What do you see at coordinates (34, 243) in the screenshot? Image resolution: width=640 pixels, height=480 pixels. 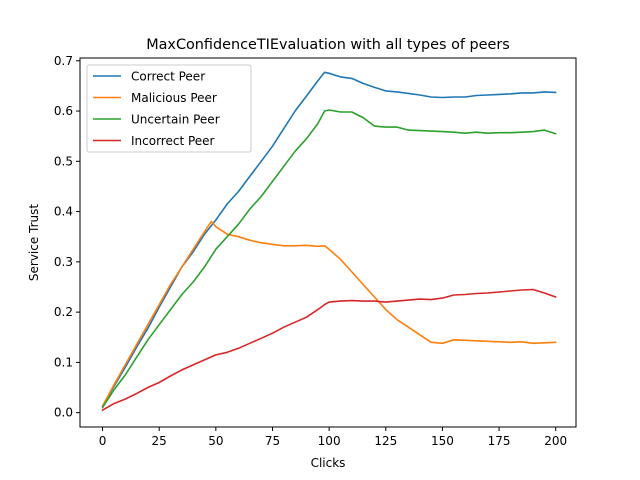 I see `y-axis-label: Service Trust` at bounding box center [34, 243].